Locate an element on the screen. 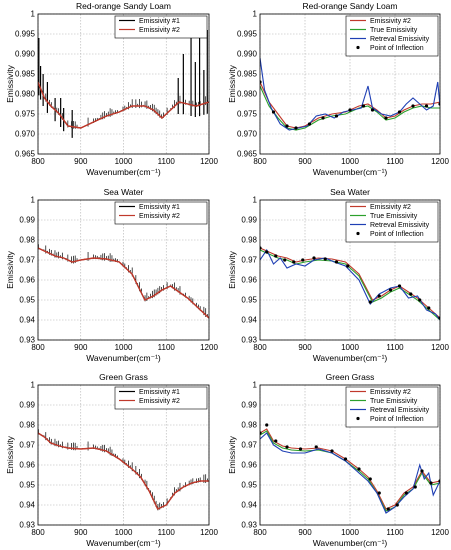 The image size is (451, 550). y-tick-label: 0.97 is located at coordinates (249, 260).